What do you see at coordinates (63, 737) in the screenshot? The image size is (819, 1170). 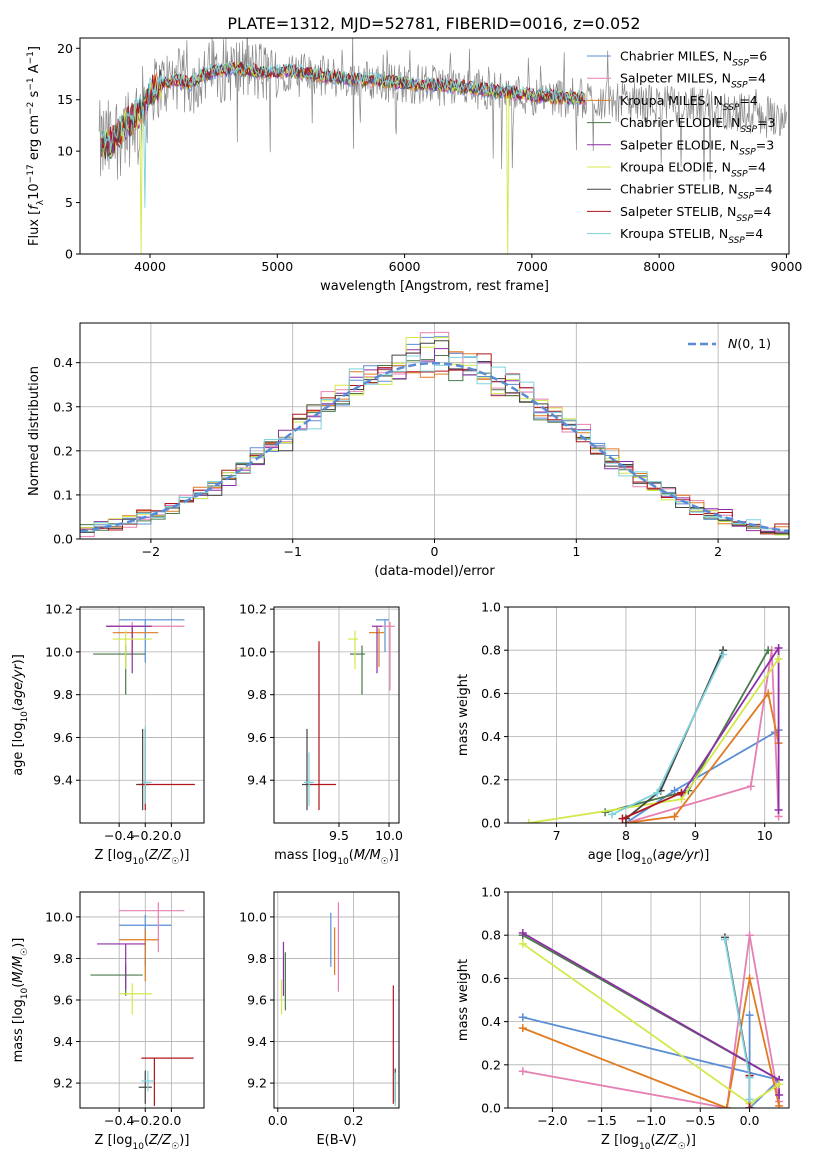 I see `age-z-ytick-label: 9.6` at bounding box center [63, 737].